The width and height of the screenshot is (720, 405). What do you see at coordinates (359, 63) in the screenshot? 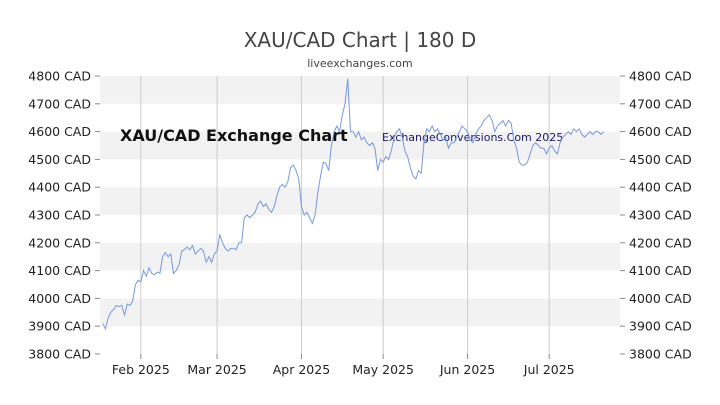
I see `chart-subtitle: liveexchanges.com` at bounding box center [359, 63].